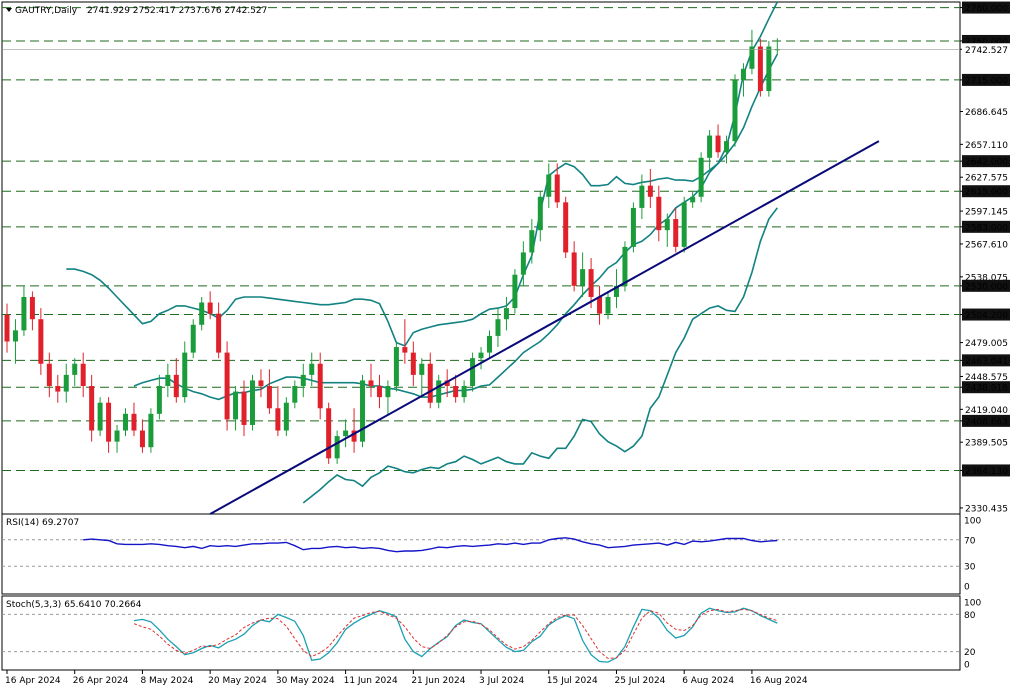  I want to click on price-tick-label: 2583.000, so click(986, 228).